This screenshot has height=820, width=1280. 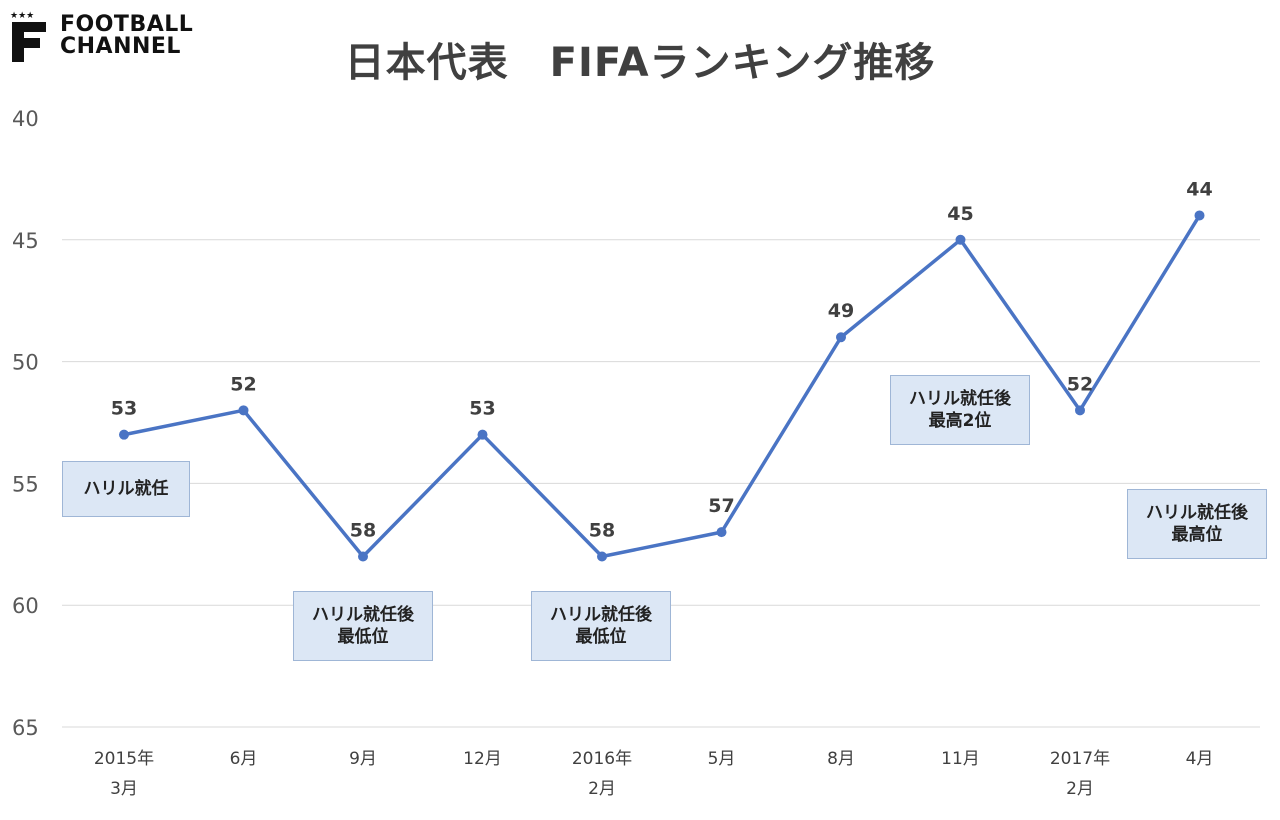 What do you see at coordinates (640, 63) in the screenshot?
I see `chart-title: 日本代表 FIFAランキング推移` at bounding box center [640, 63].